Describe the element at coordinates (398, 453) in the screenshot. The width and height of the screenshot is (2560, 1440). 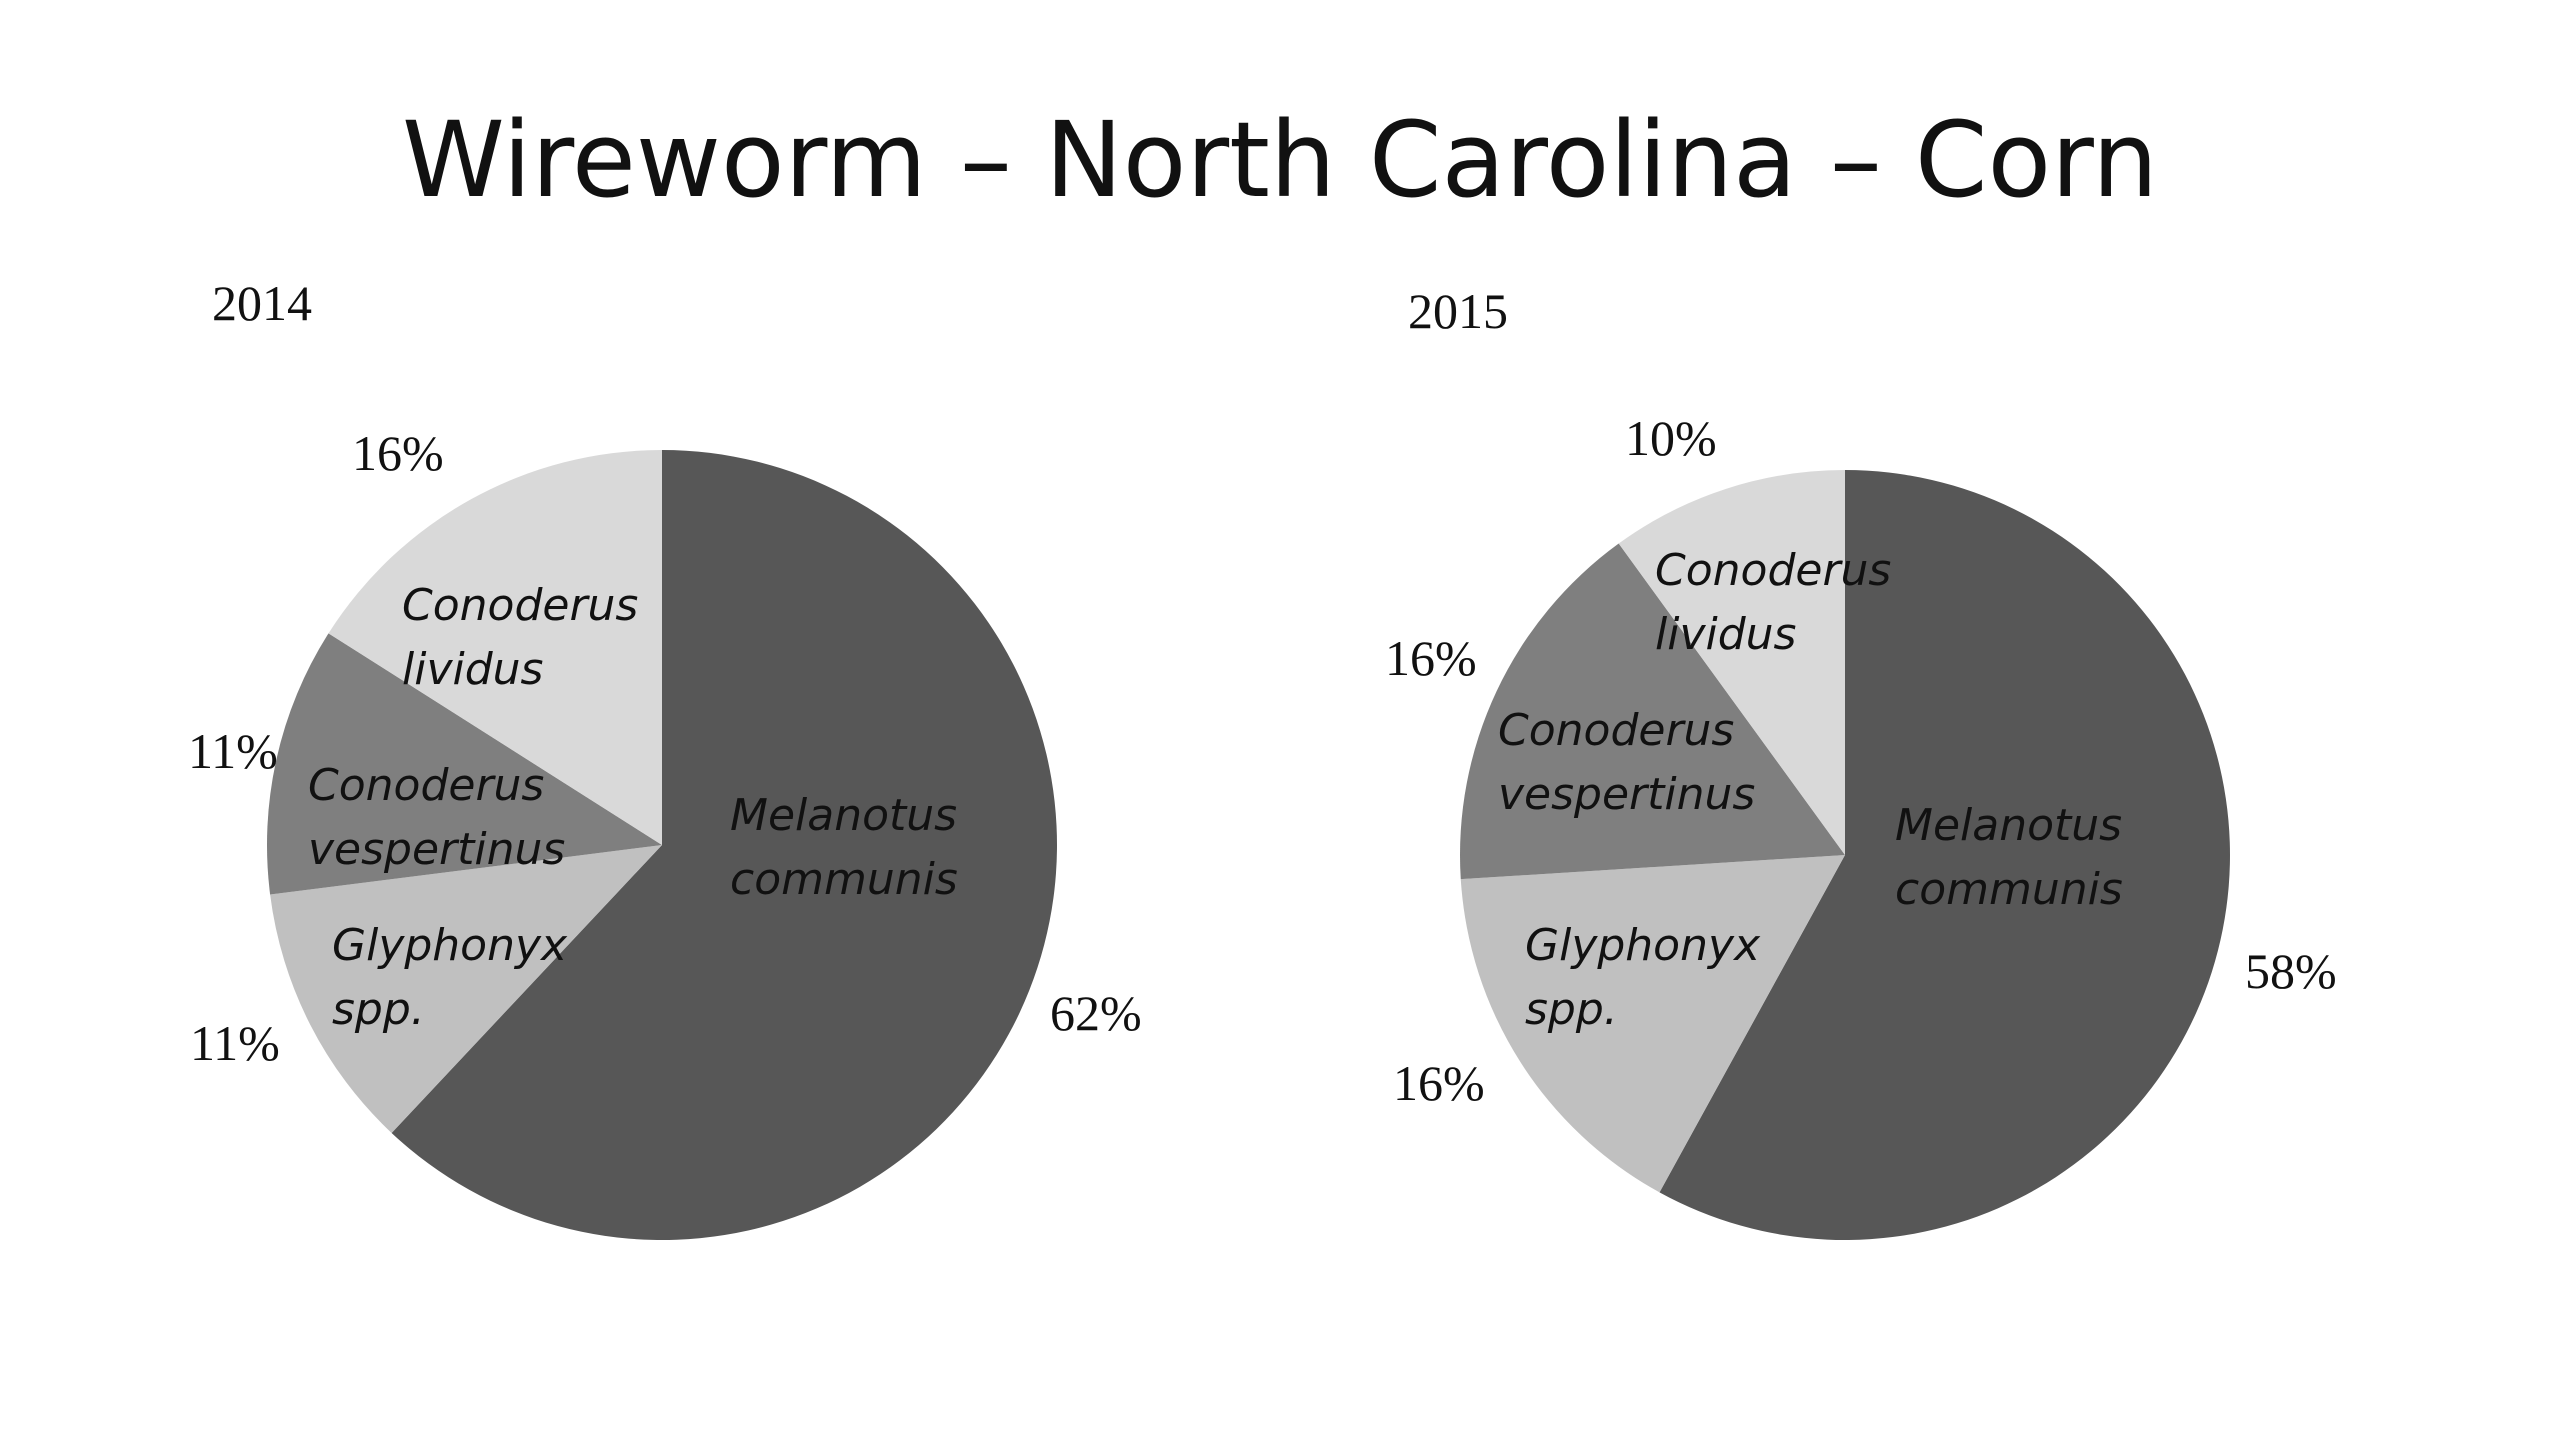
I see `value-label-conoderus-lividus: 16%` at that location.